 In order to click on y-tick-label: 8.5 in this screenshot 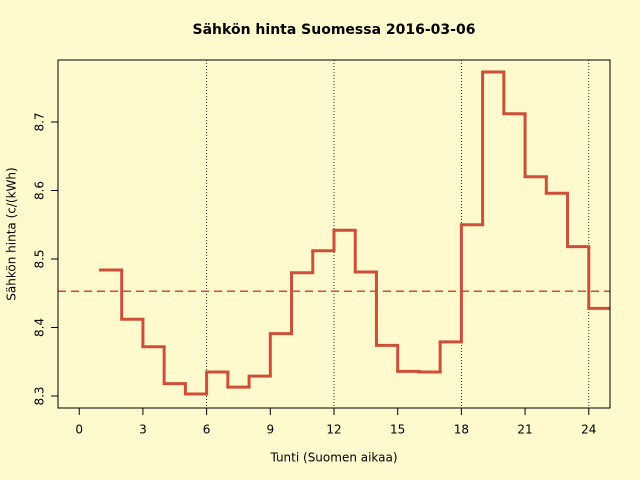, I will do `click(40, 258)`.